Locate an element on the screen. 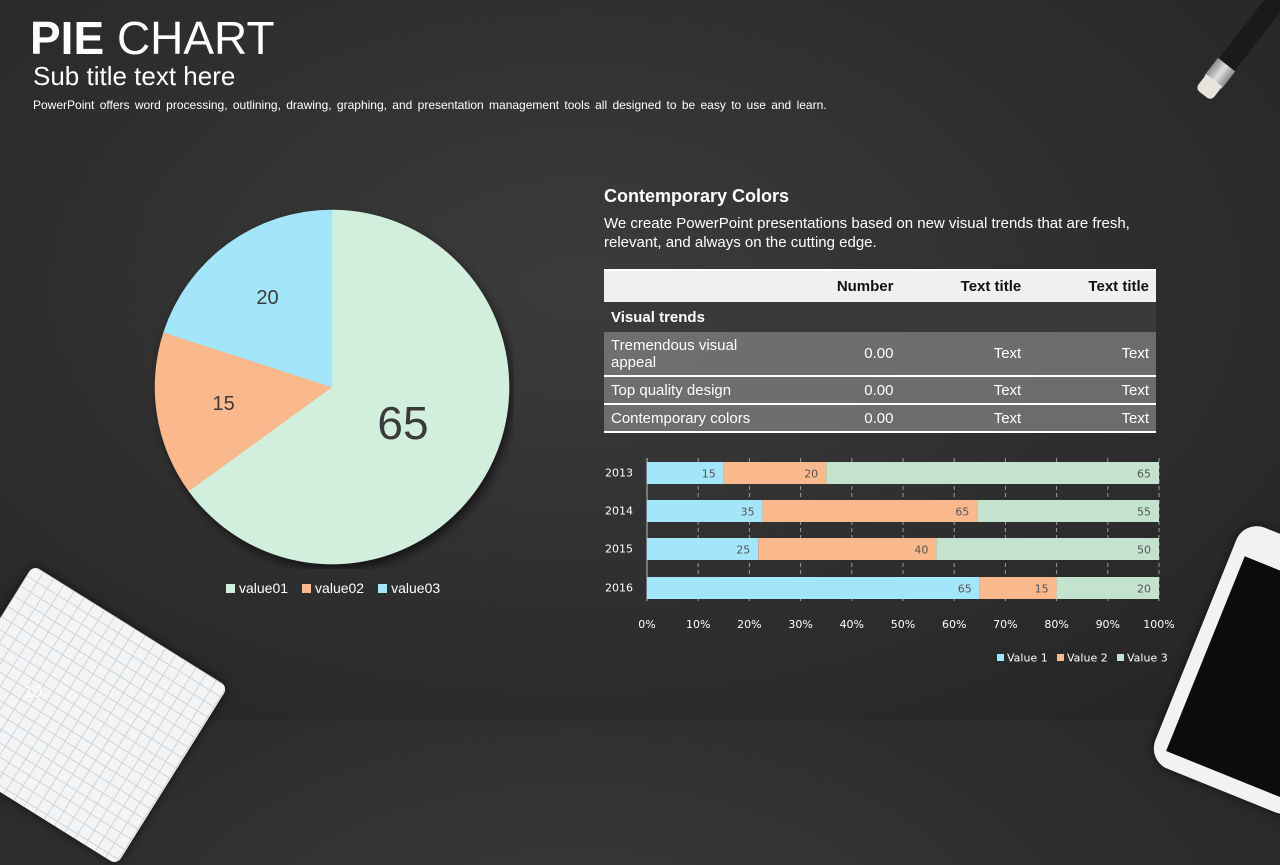  legend-label: Value 1 is located at coordinates (1027, 658).